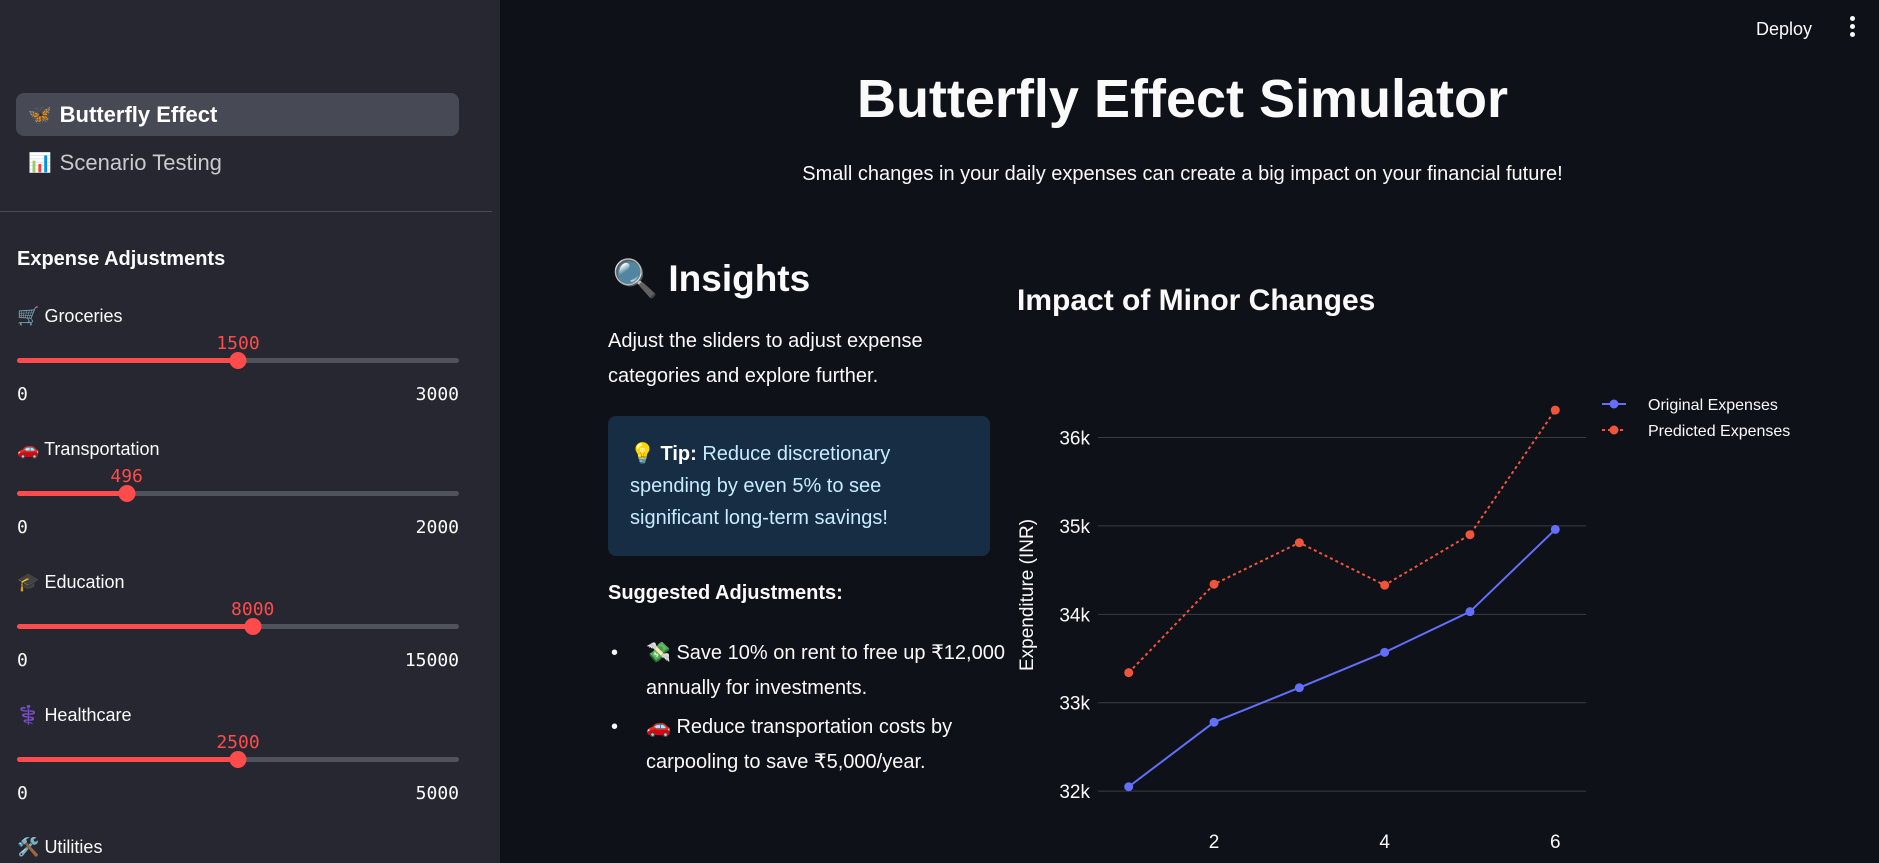  I want to click on x-tick-label: 2, so click(1214, 842).